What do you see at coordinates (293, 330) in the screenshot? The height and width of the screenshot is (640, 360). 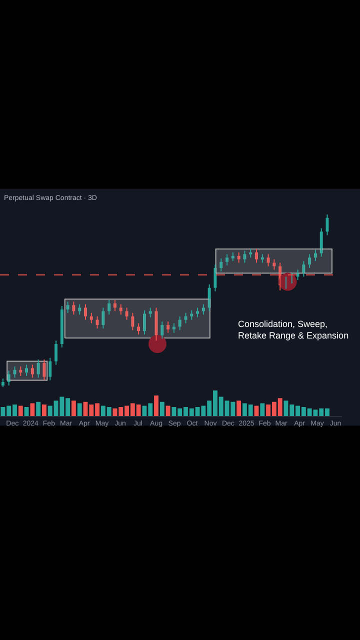 I see `annotation: Consolidation, Sweep, Retake Range & Expansion` at bounding box center [293, 330].